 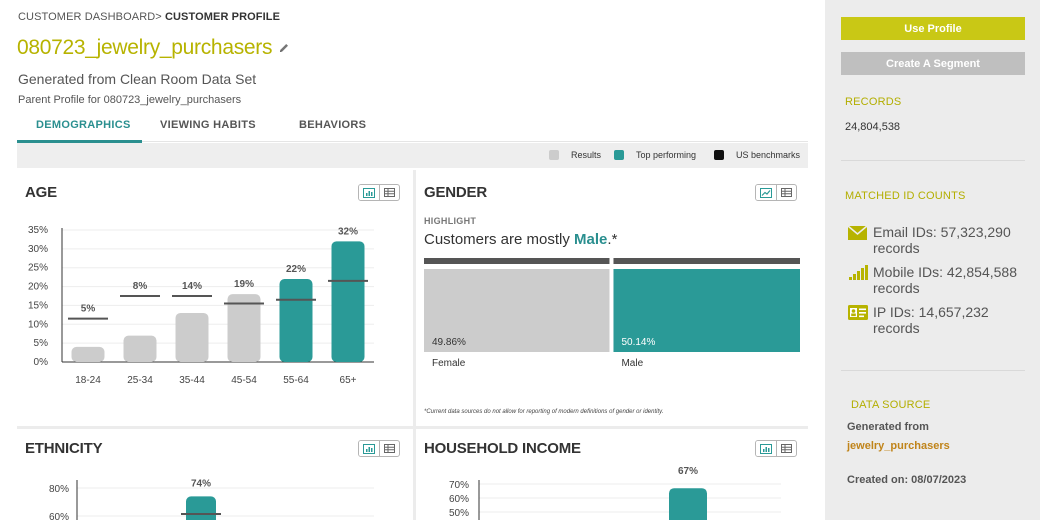 What do you see at coordinates (666, 155) in the screenshot?
I see `legend-top-performing-label: Top performing` at bounding box center [666, 155].